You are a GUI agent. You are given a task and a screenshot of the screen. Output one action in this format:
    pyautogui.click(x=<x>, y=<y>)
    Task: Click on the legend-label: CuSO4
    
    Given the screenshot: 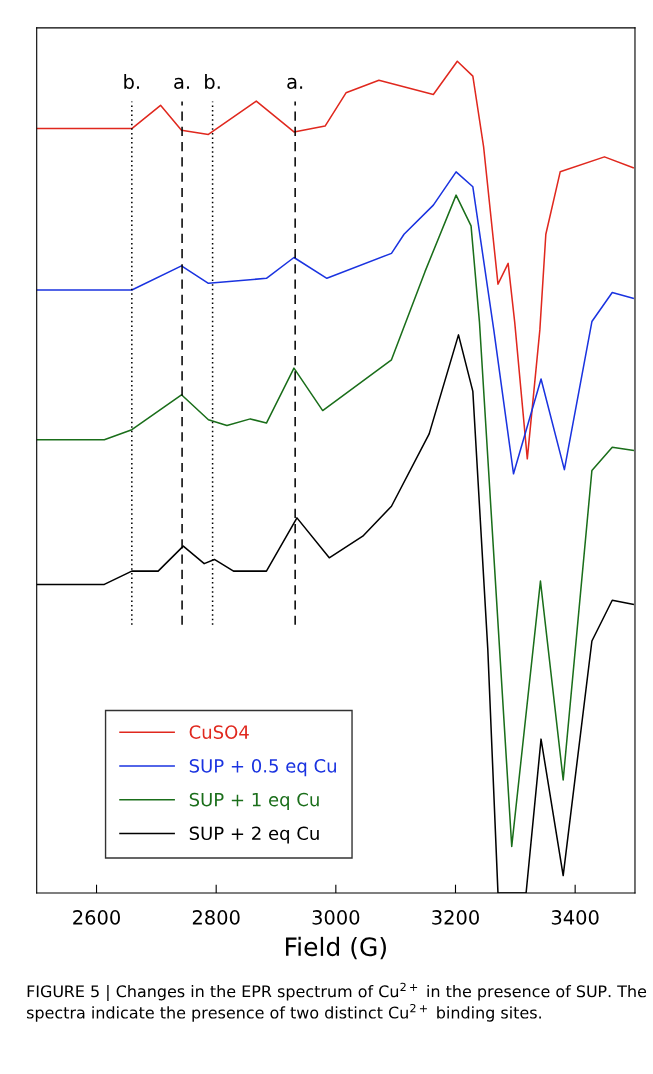 What is the action you would take?
    pyautogui.click(x=219, y=732)
    